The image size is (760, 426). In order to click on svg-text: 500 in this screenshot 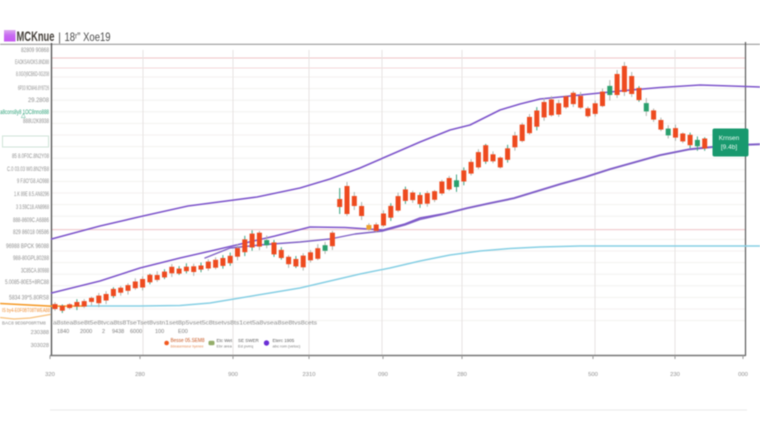, I will do `click(593, 375)`.